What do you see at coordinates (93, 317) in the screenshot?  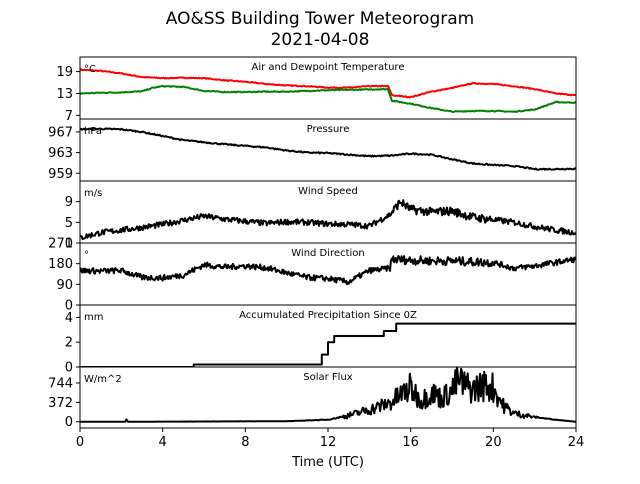 I see `panel-unit: mm` at bounding box center [93, 317].